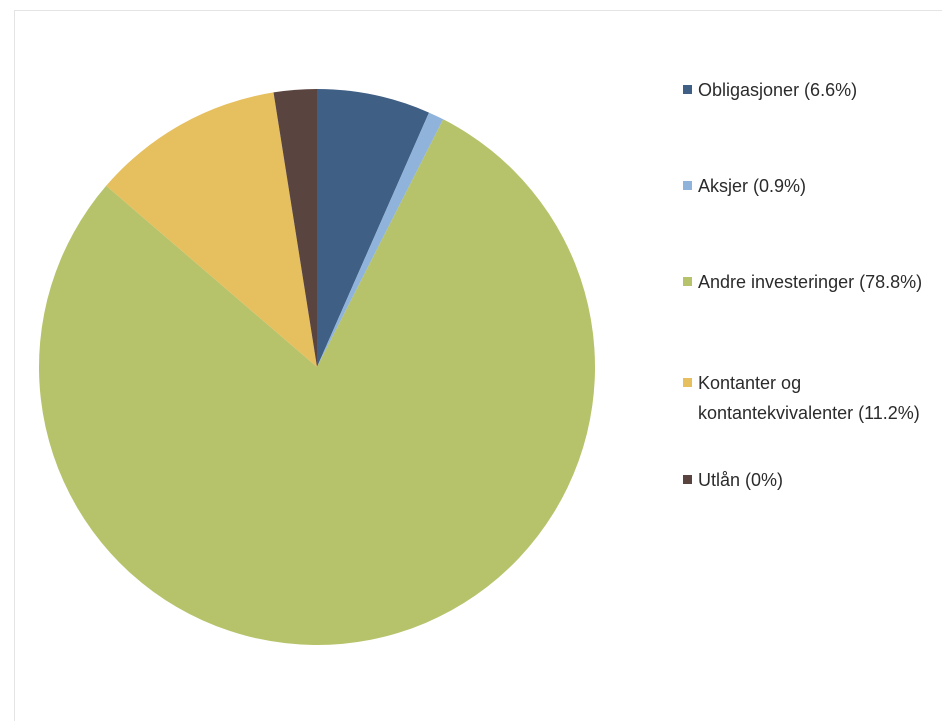 The height and width of the screenshot is (722, 943). I want to click on legend-item: Aksjer (0.9%), so click(813, 186).